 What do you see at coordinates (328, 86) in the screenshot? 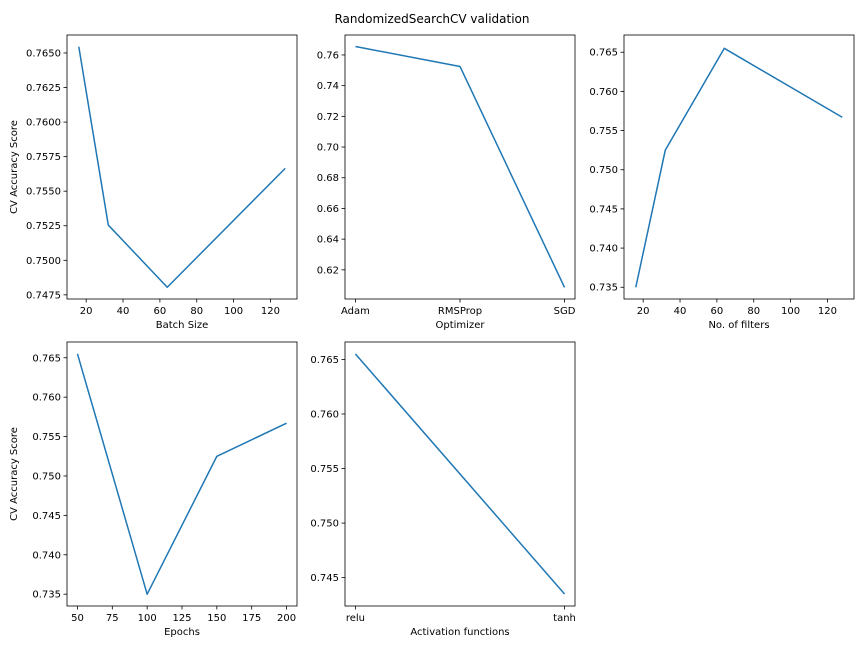
I see `y-tick-label: 0.74` at bounding box center [328, 86].